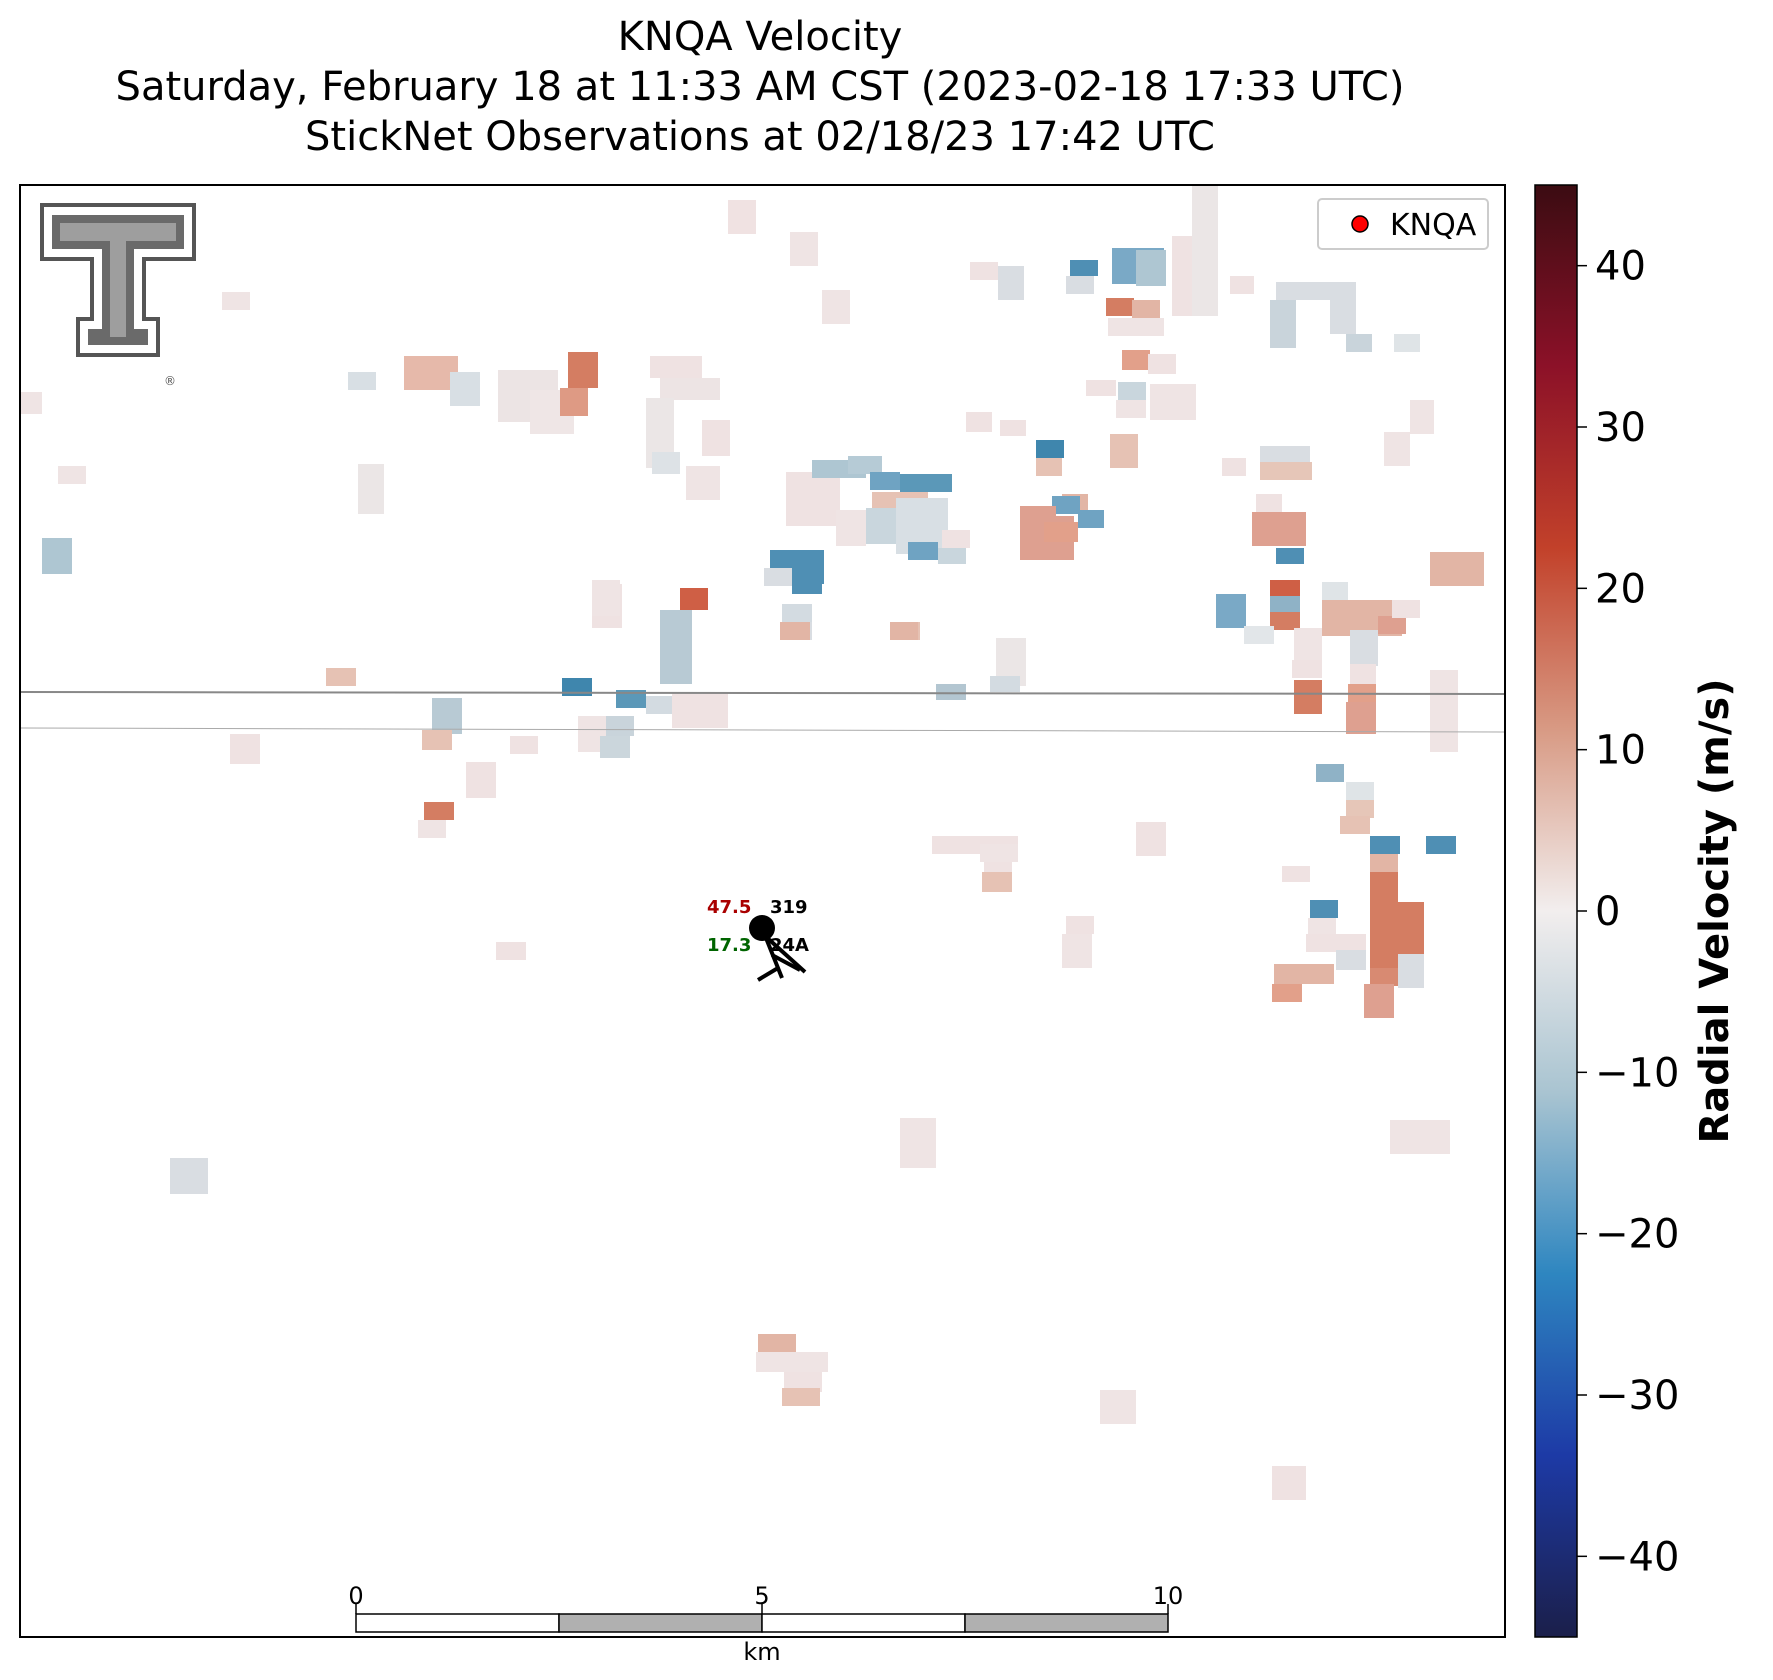 This screenshot has width=1773, height=1680. Describe the element at coordinates (1637, 1235) in the screenshot. I see `colorbar-tick-label: −20` at that location.